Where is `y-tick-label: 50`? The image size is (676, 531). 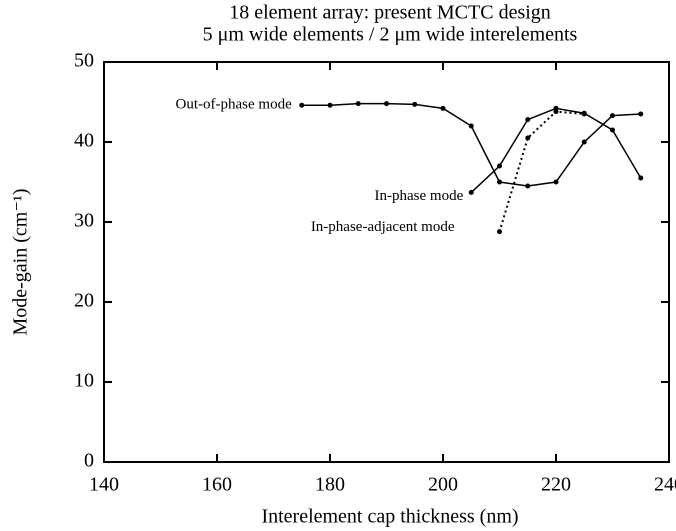
y-tick-label: 50 is located at coordinates (84, 61).